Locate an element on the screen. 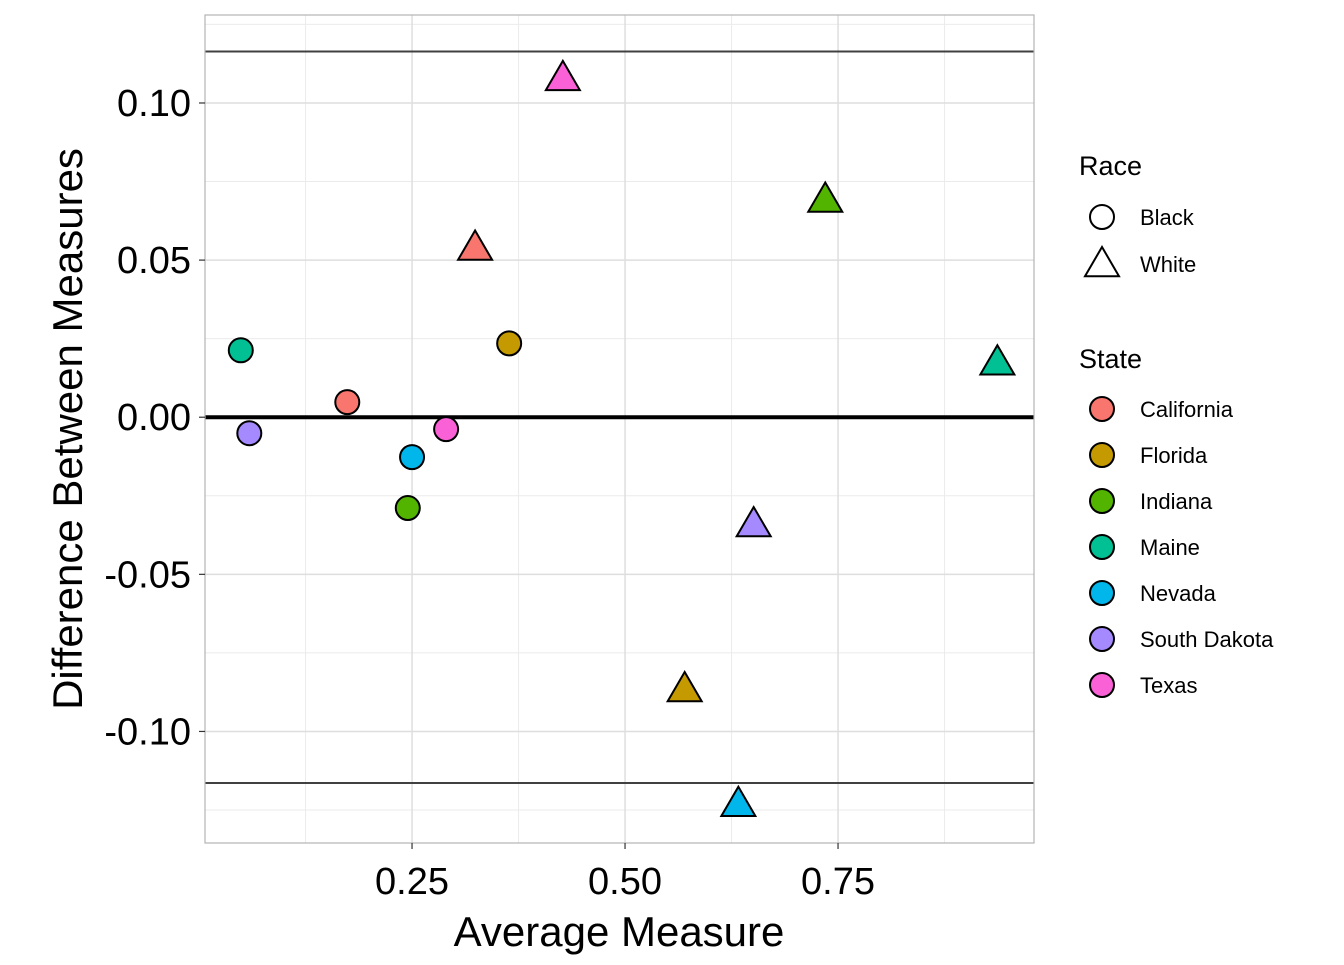 This screenshot has width=1344, height=965. y-tick-label: -0.10 is located at coordinates (147, 732).